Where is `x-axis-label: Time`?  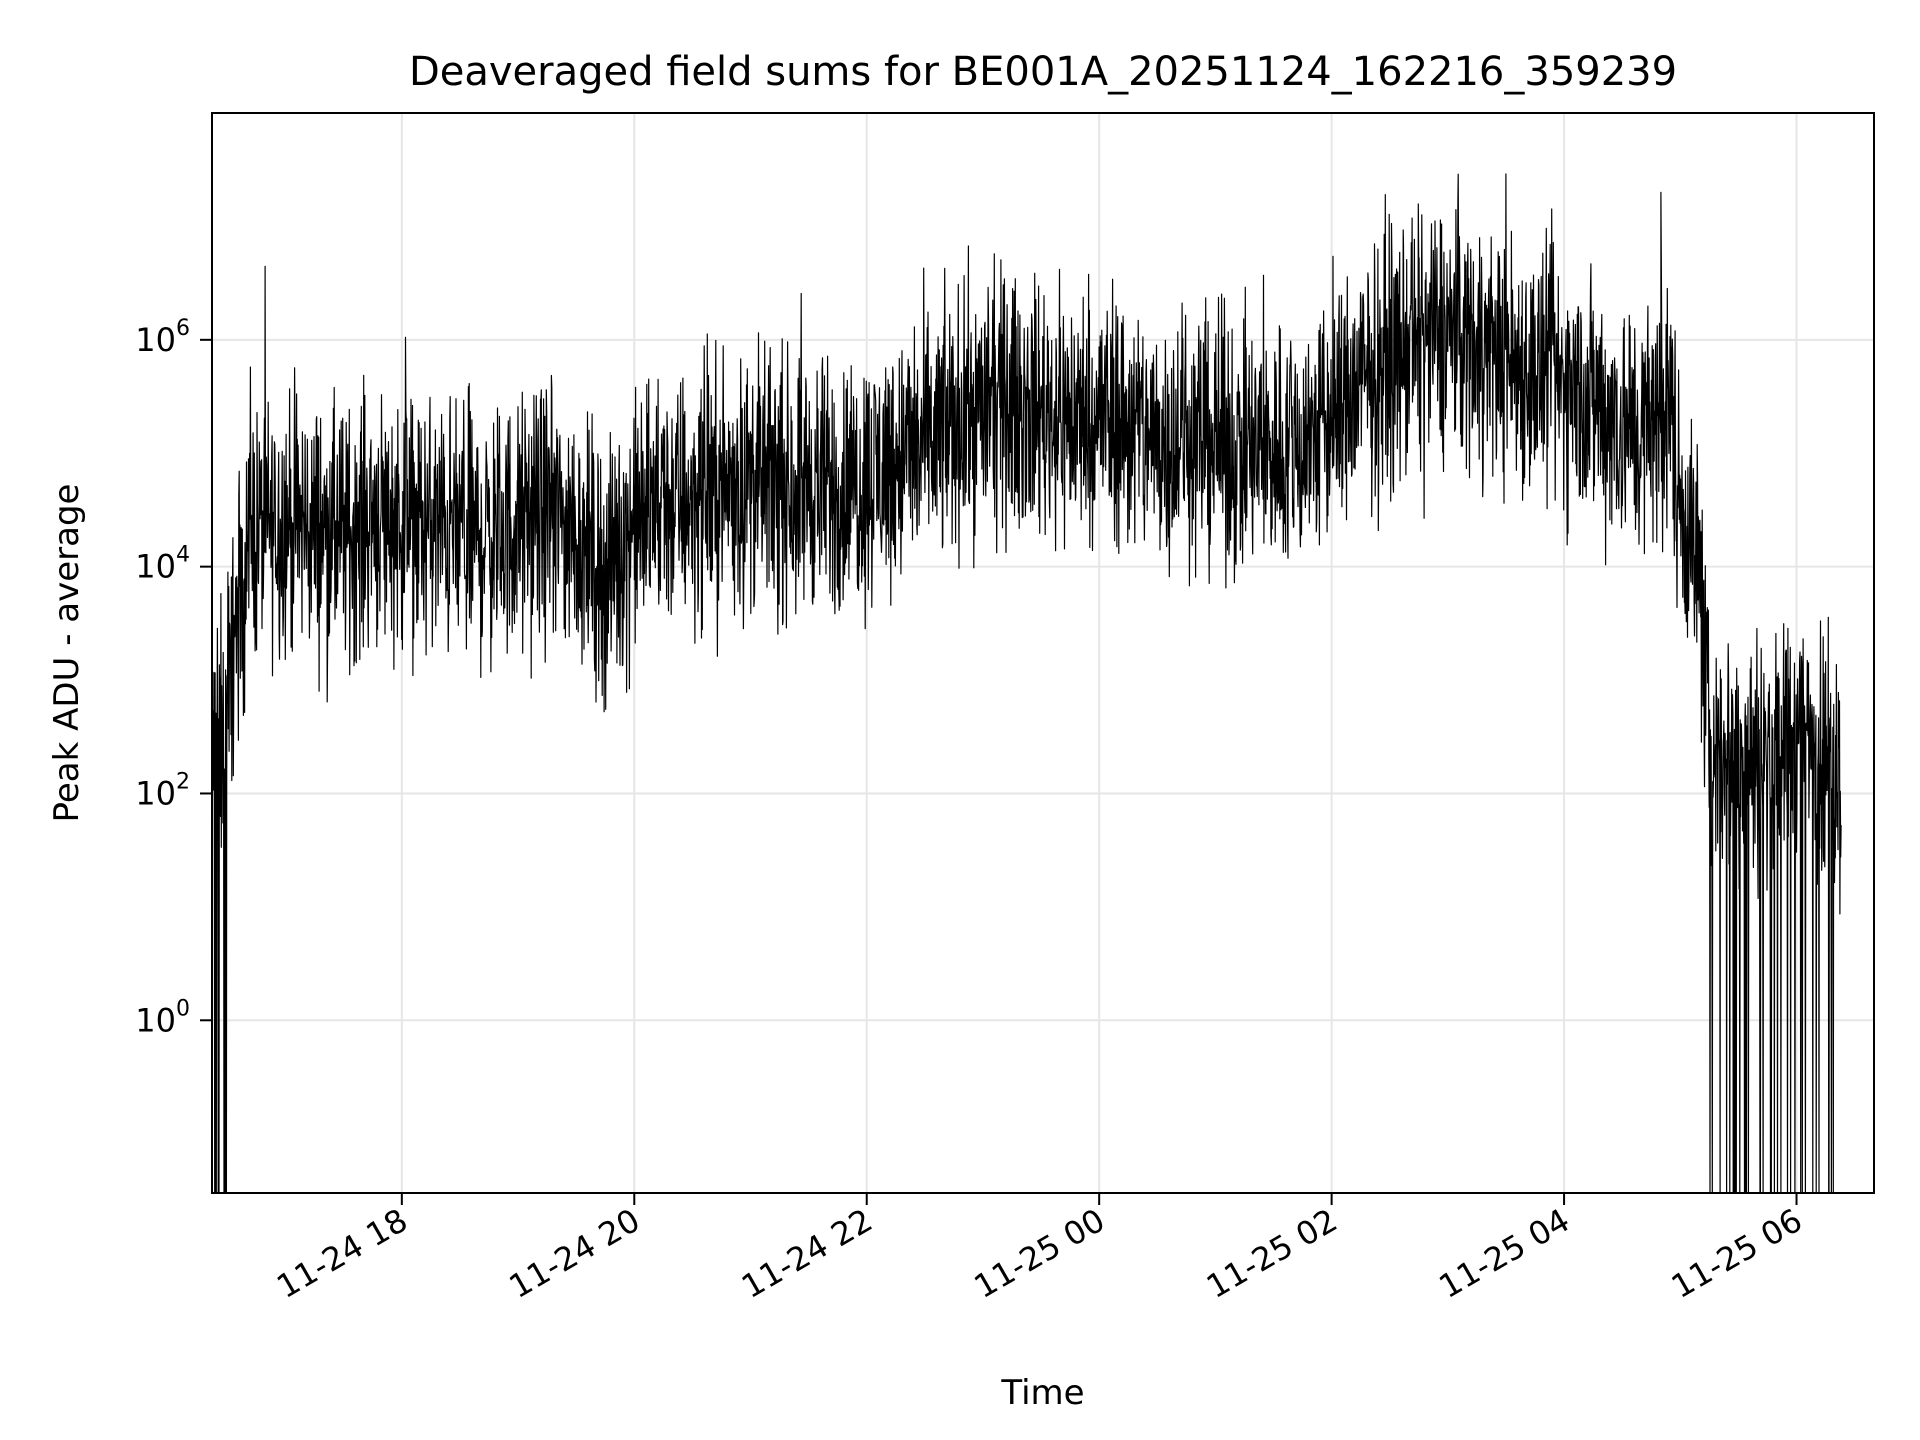
x-axis-label: Time is located at coordinates (1042, 1393).